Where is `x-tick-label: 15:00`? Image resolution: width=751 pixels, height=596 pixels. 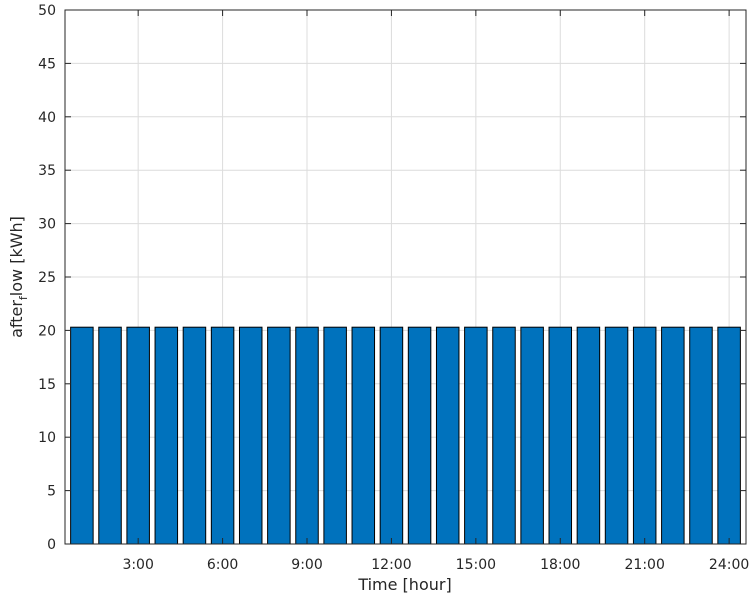 x-tick-label: 15:00 is located at coordinates (476, 565).